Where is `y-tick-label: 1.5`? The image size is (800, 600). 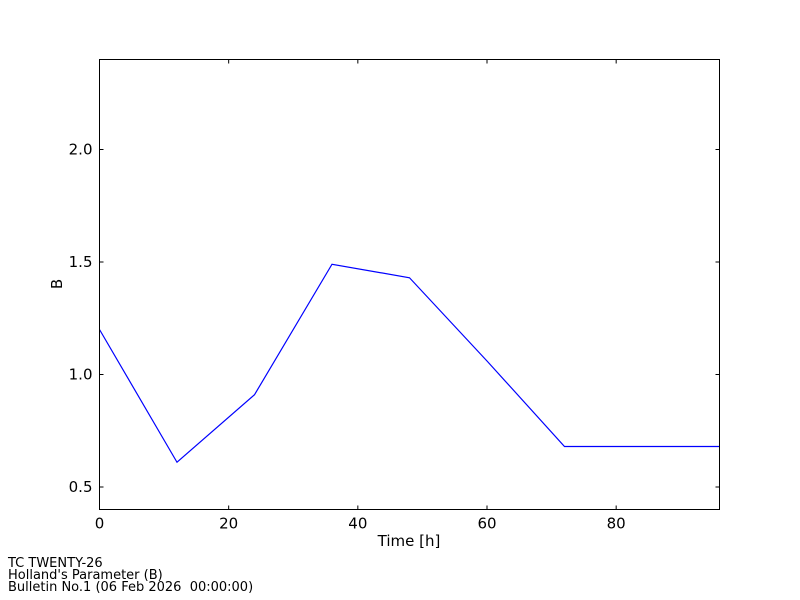 y-tick-label: 1.5 is located at coordinates (81, 262).